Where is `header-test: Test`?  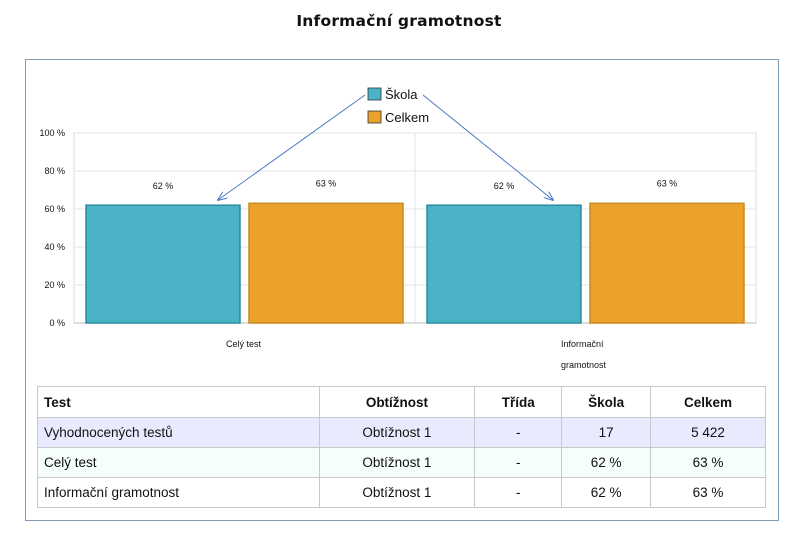
header-test: Test is located at coordinates (178, 402).